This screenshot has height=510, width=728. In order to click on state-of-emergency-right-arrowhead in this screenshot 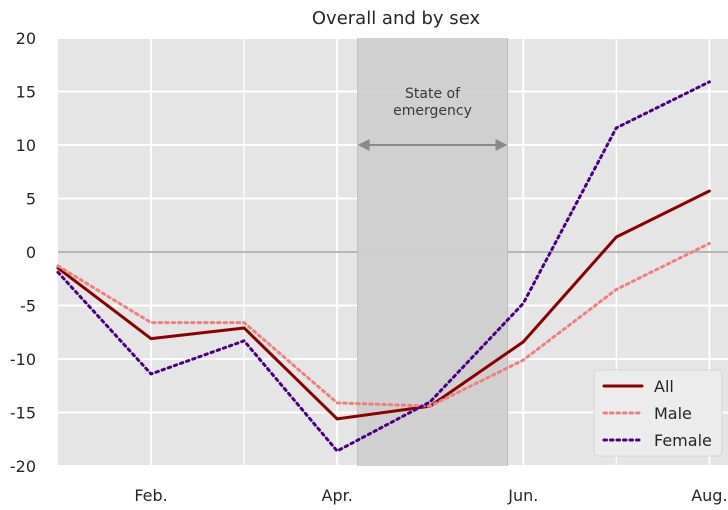, I will do `click(501, 145)`.